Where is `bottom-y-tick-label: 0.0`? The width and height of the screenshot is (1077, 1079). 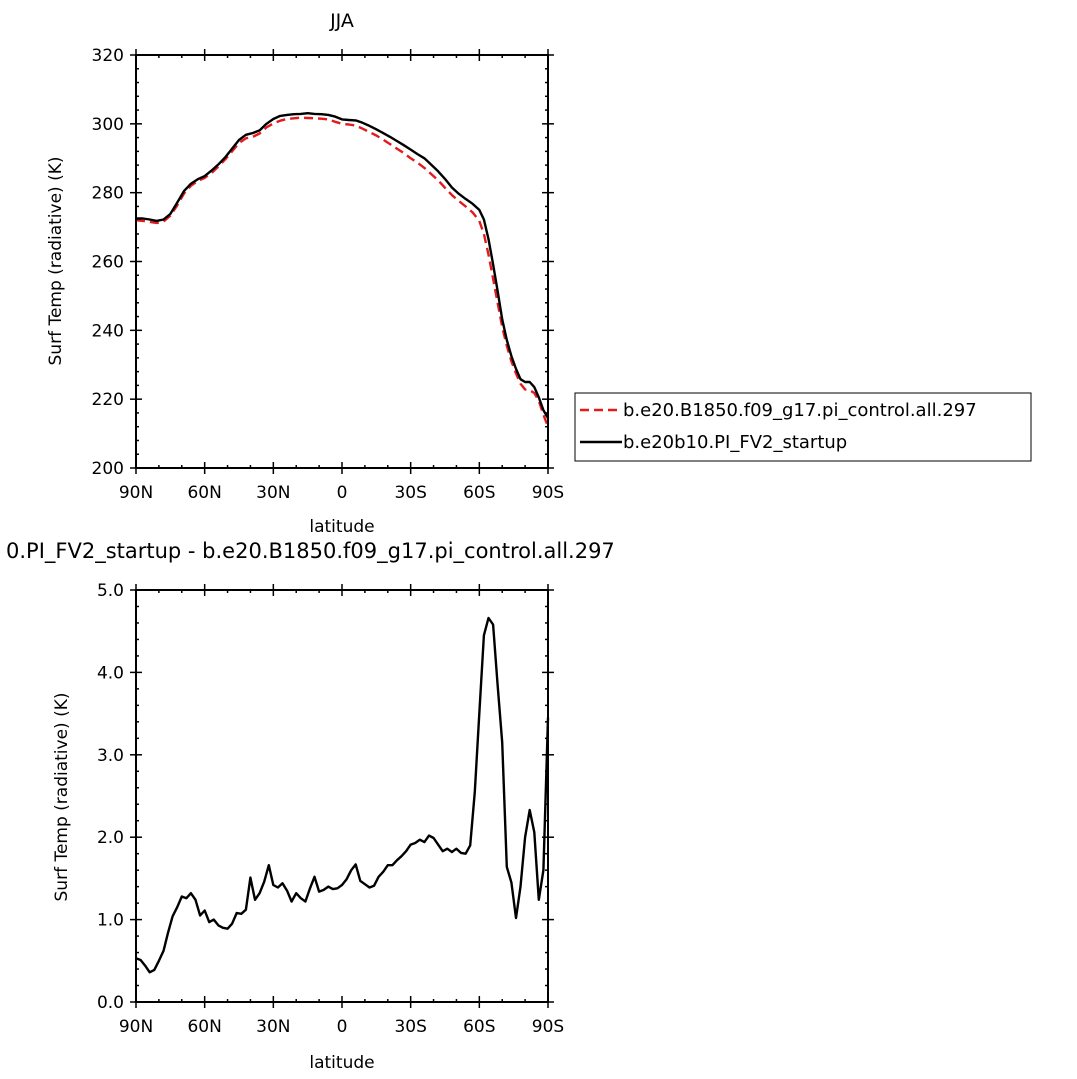
bottom-y-tick-label: 0.0 is located at coordinates (110, 1003).